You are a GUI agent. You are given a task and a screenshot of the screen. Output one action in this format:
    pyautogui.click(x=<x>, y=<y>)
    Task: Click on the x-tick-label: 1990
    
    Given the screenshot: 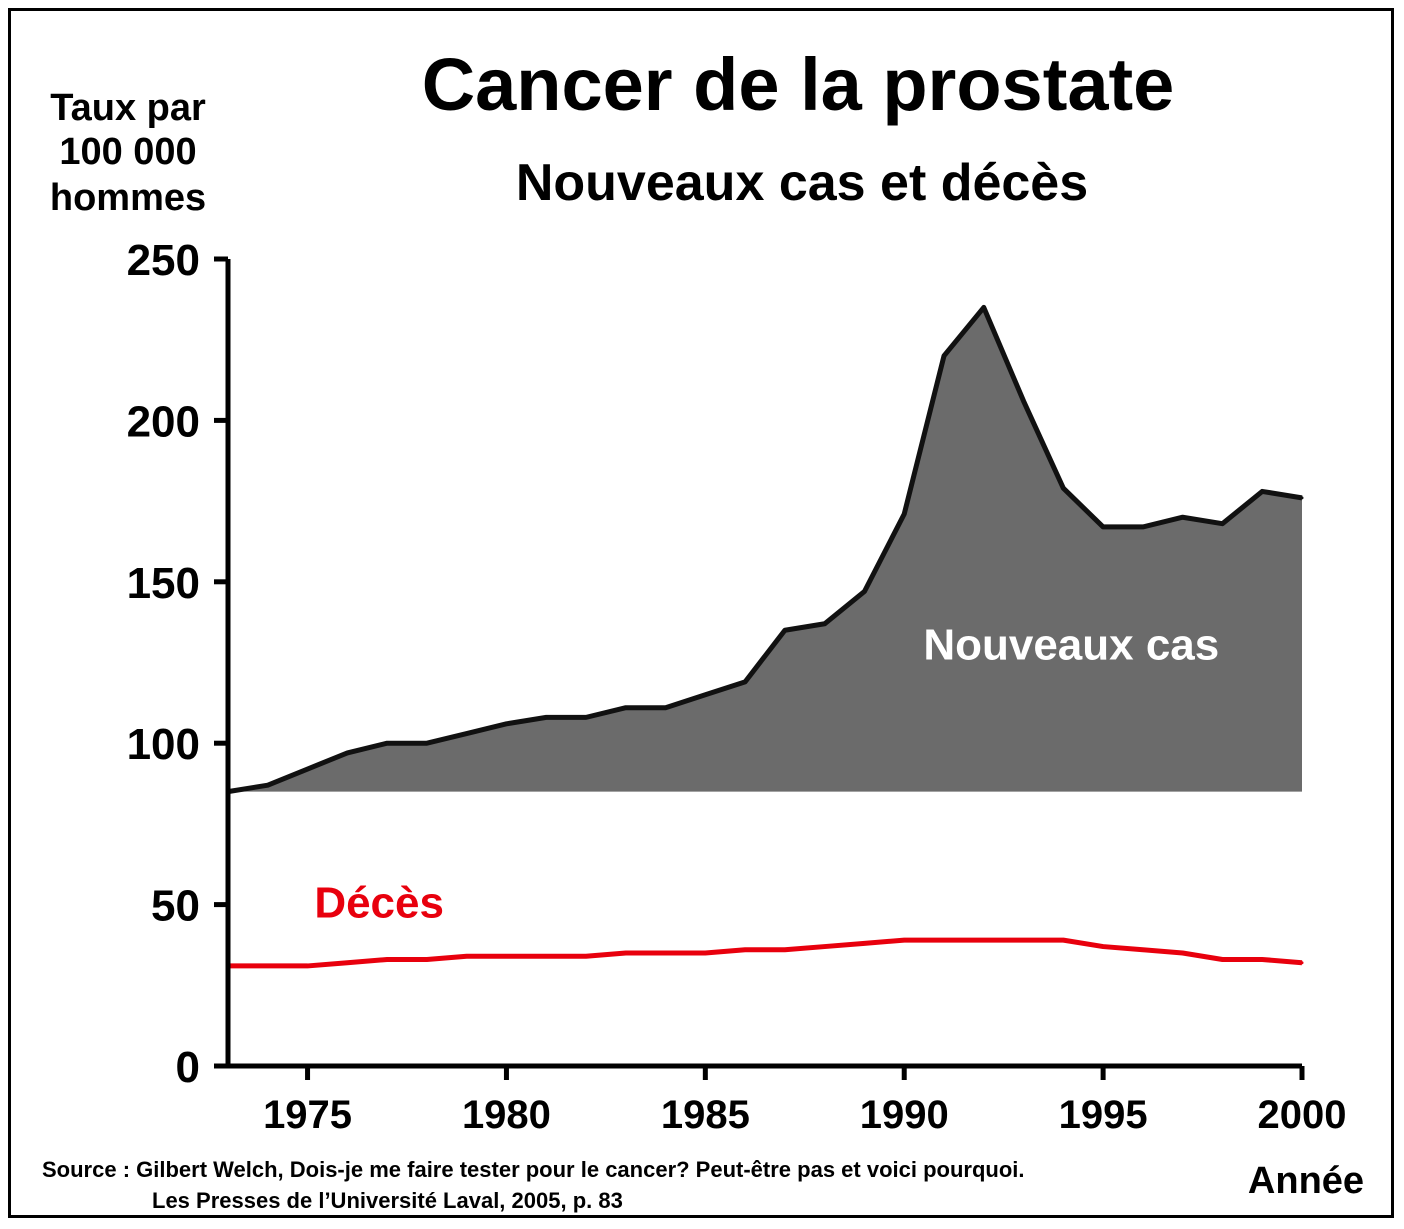 What is the action you would take?
    pyautogui.click(x=904, y=1115)
    